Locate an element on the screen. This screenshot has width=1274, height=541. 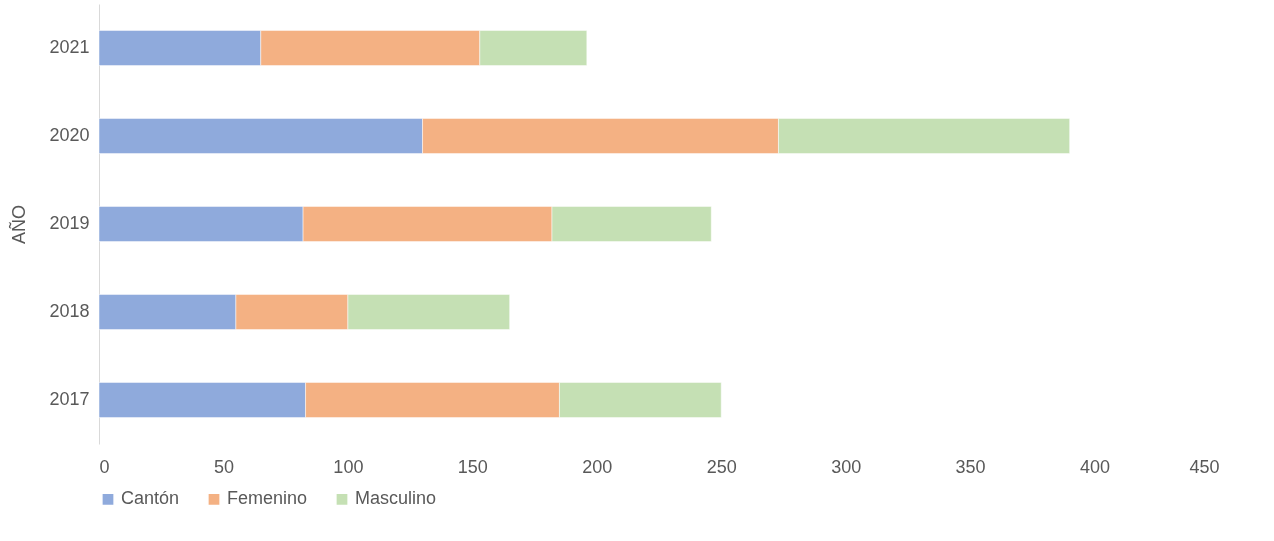
legend-label: Masculino is located at coordinates (396, 498).